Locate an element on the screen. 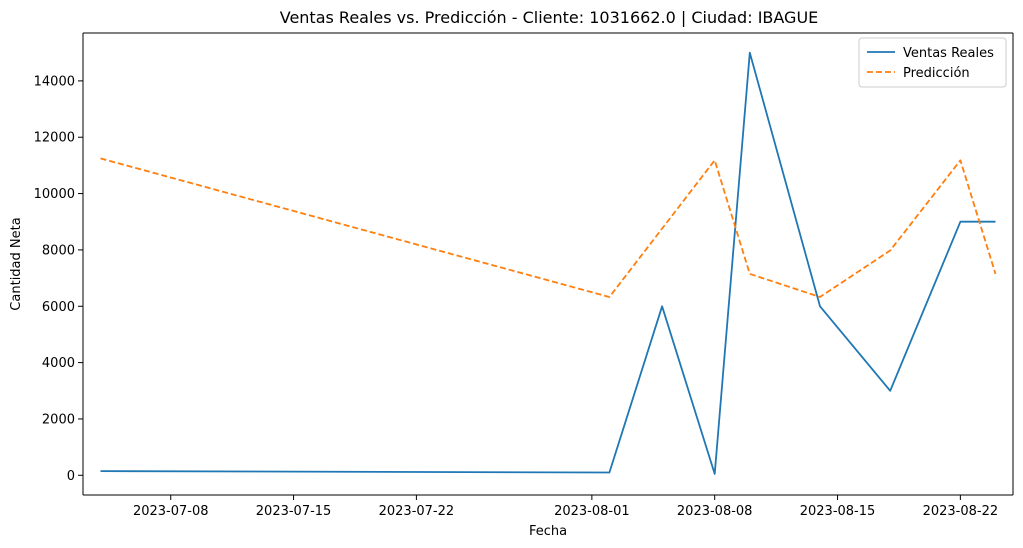 This screenshot has height=548, width=1023. x-tick-label-4: 2023-08-08 is located at coordinates (715, 511).